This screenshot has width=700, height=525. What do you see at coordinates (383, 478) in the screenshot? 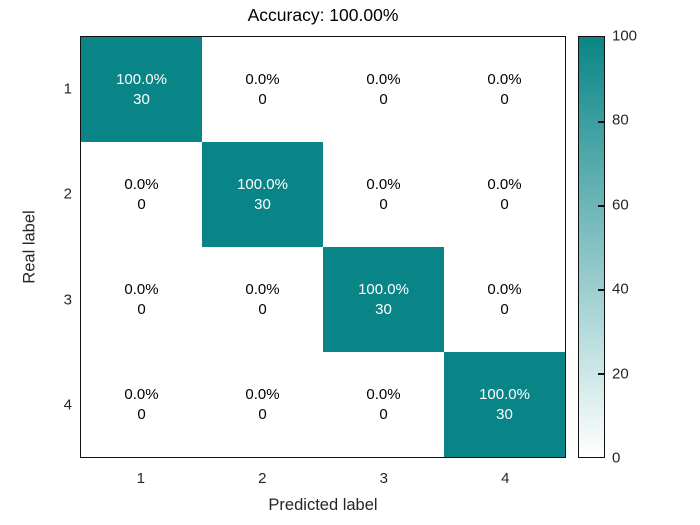
I see `x-tick-label: 3` at bounding box center [383, 478].